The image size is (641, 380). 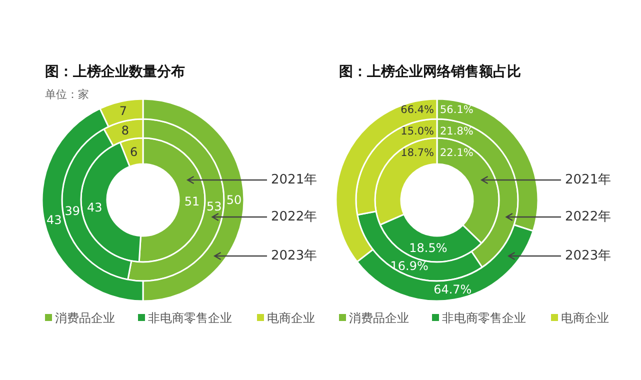 I want to click on data-label: 64.7%, so click(x=453, y=289).